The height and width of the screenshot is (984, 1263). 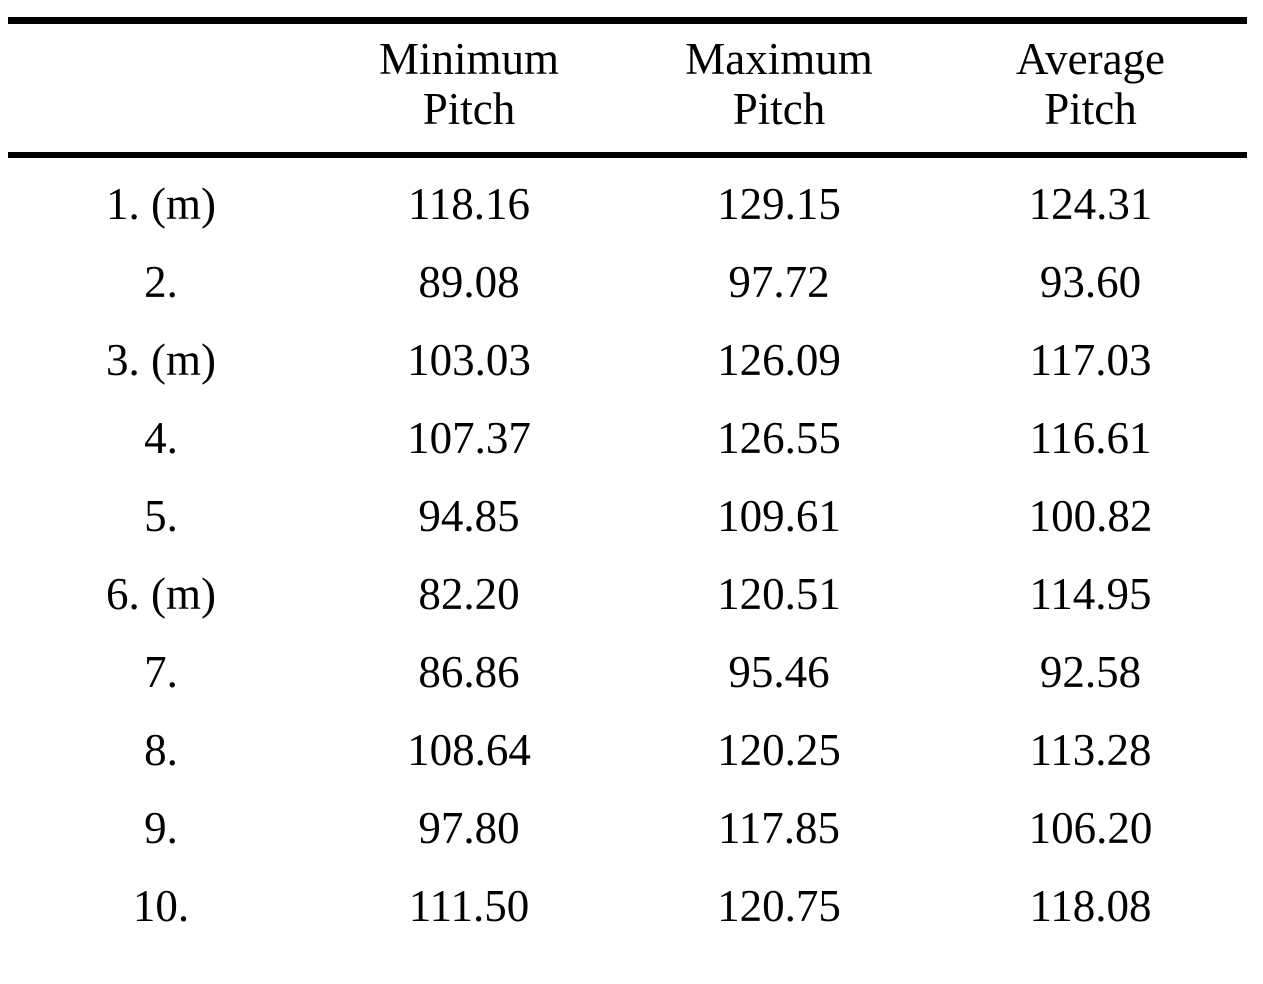 What do you see at coordinates (1090, 281) in the screenshot?
I see `avg-pitch-value: 93.60` at bounding box center [1090, 281].